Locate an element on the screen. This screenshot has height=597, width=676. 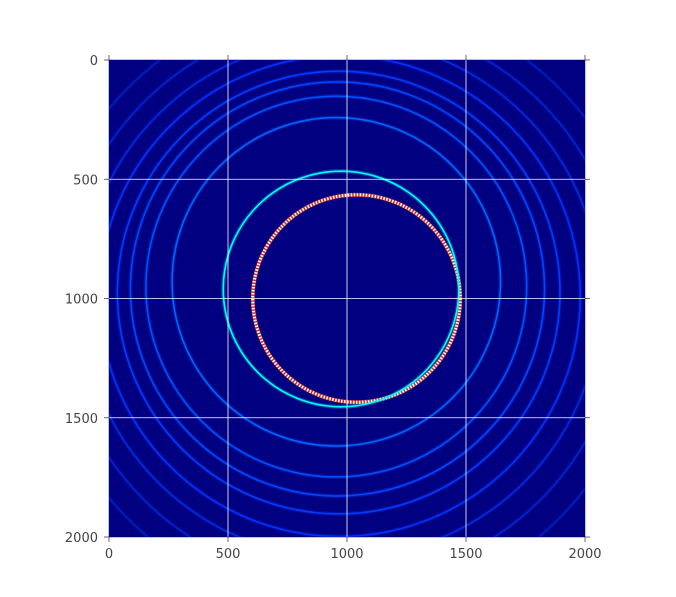
x-tick-label: 2000 is located at coordinates (584, 554).